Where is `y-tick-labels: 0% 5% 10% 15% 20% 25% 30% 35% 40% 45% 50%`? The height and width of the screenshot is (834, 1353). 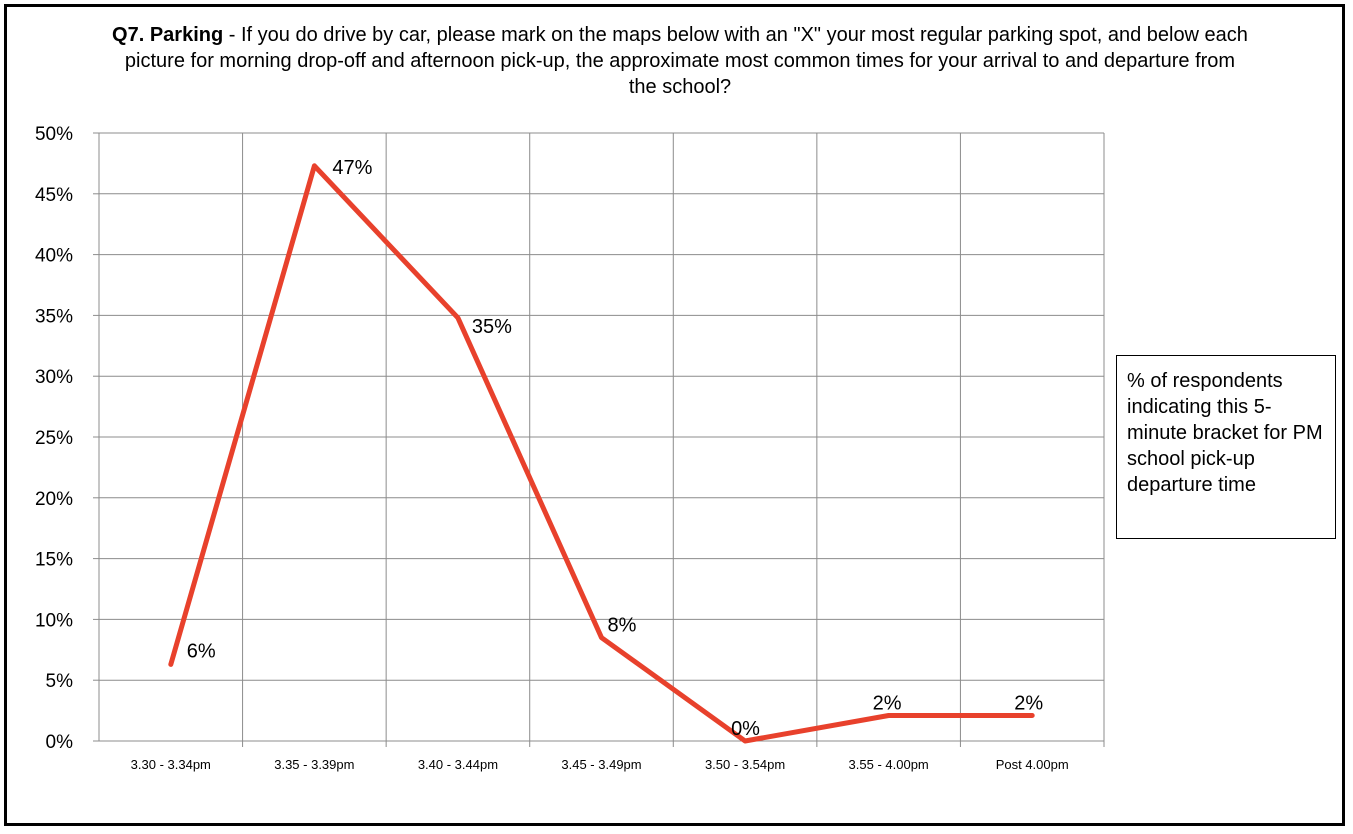
y-tick-labels: 0% 5% 10% 15% 20% 25% 30% 35% 40% 45% 50% is located at coordinates (54, 438).